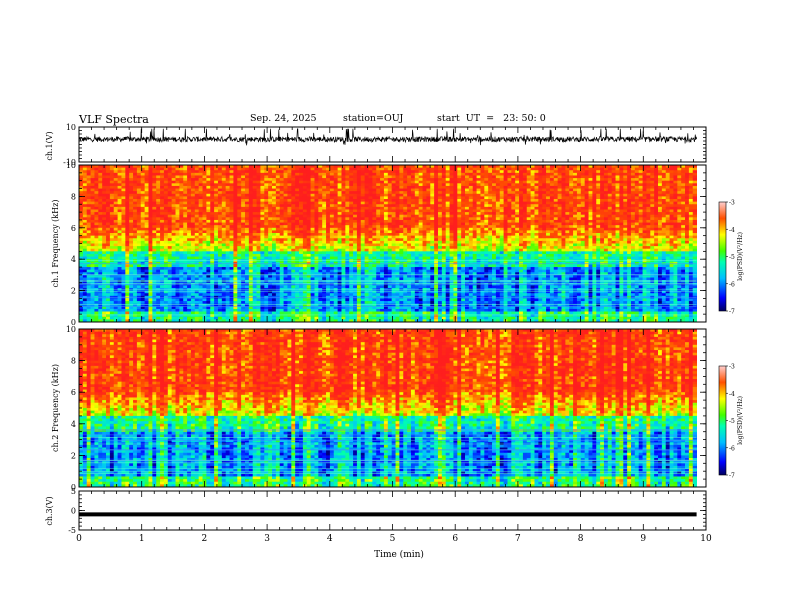  I want to click on ch1-spectrogram-ylabel: ch.1 Frequency (kHz), so click(55, 244).